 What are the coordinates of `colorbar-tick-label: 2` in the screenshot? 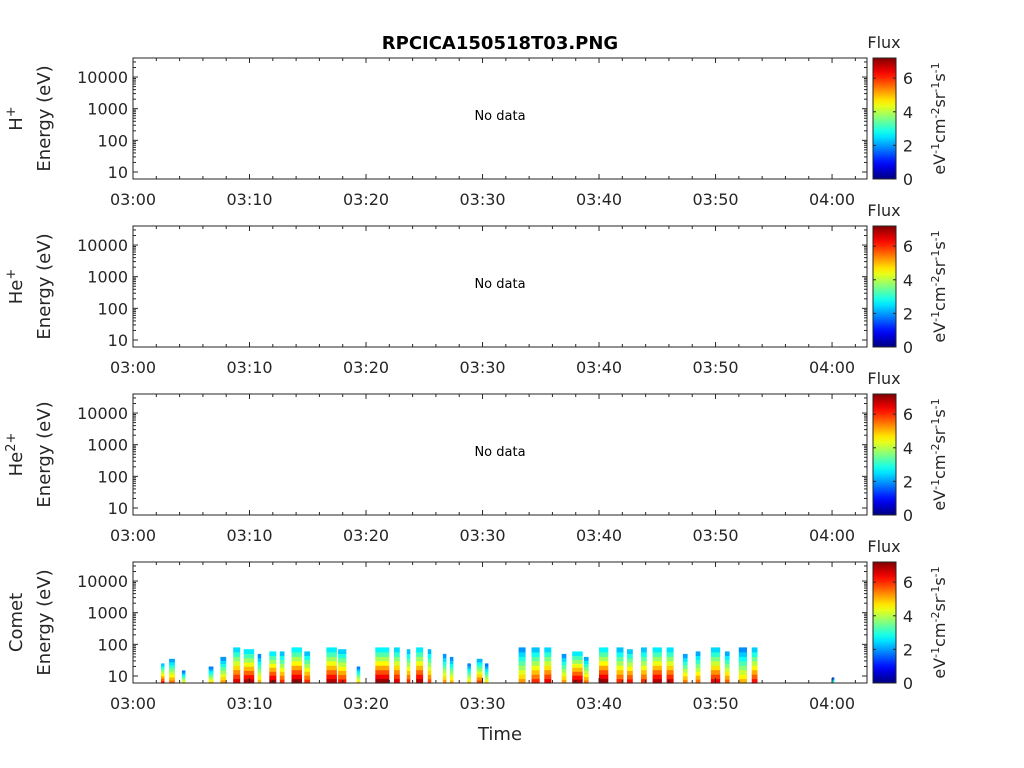 It's located at (908, 313).